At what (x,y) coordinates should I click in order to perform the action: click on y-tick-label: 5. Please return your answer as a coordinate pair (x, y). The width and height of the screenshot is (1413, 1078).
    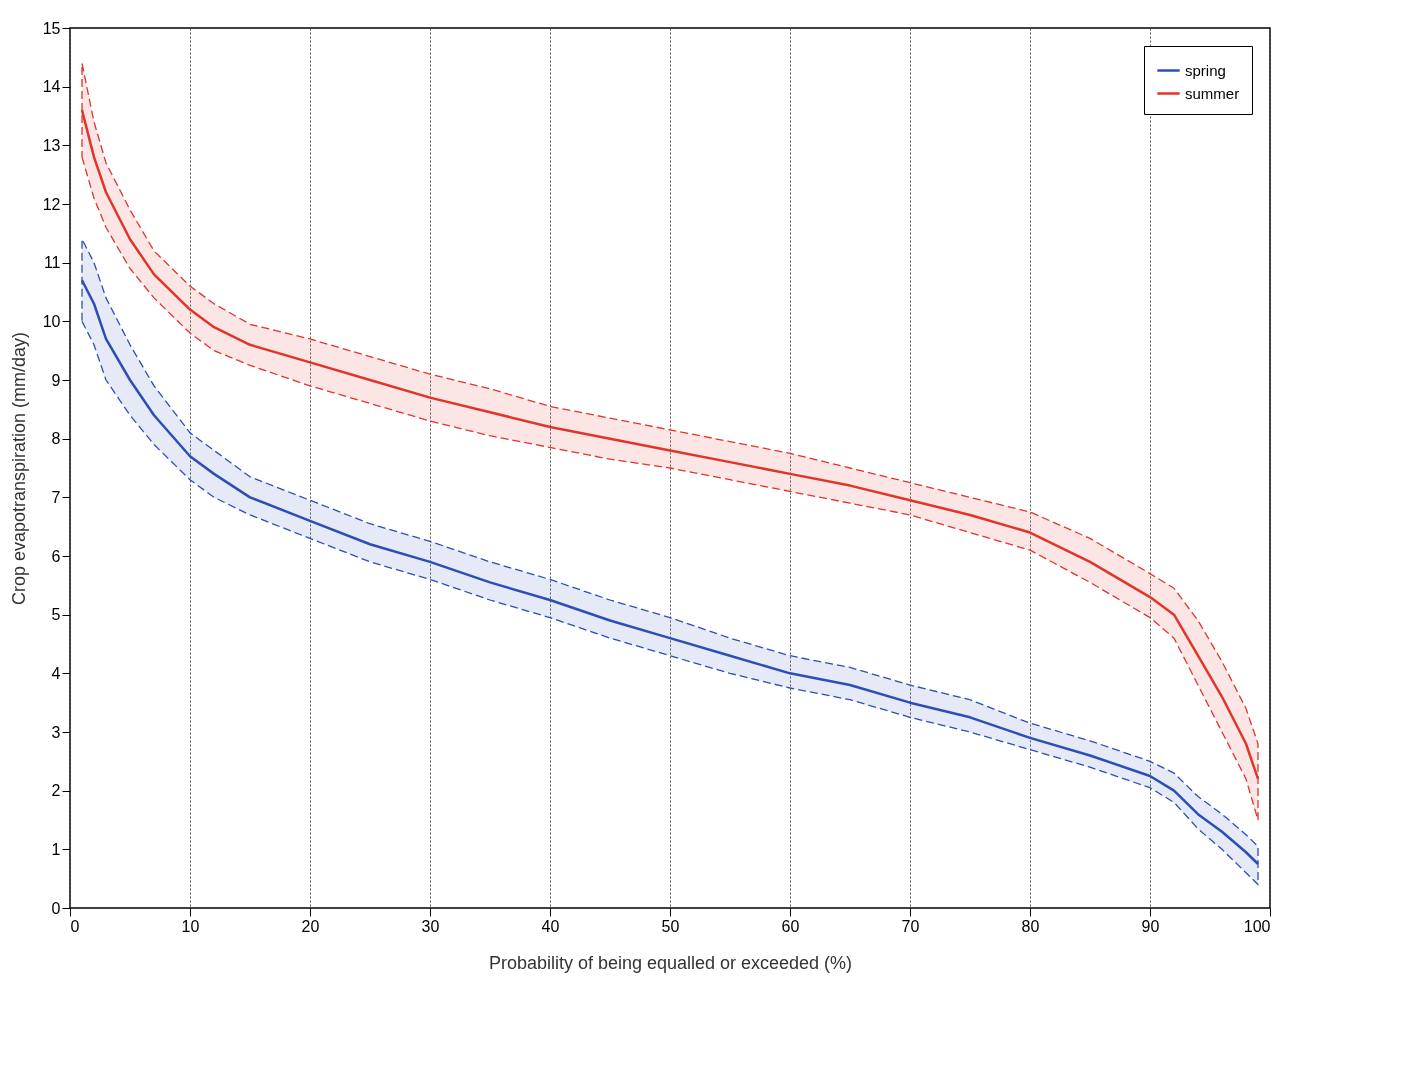
    Looking at the image, I should click on (56, 615).